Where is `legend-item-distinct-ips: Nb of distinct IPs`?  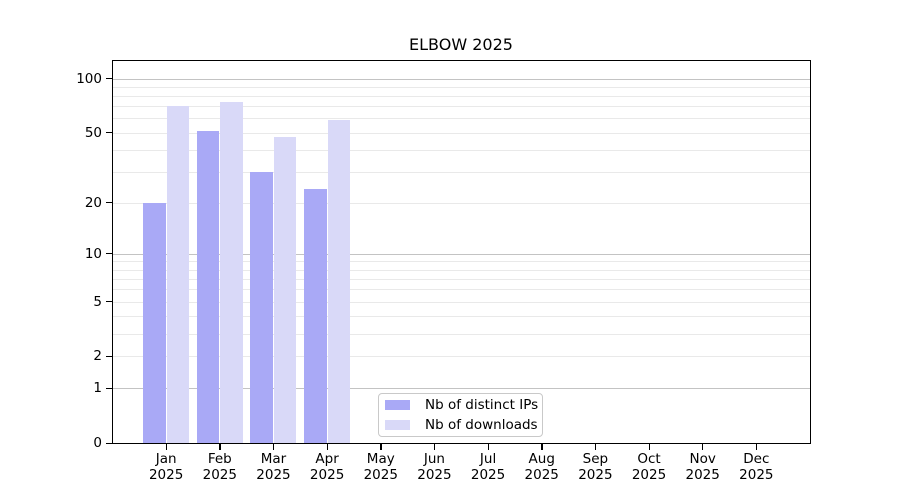 legend-item-distinct-ips: Nb of distinct IPs is located at coordinates (463, 405).